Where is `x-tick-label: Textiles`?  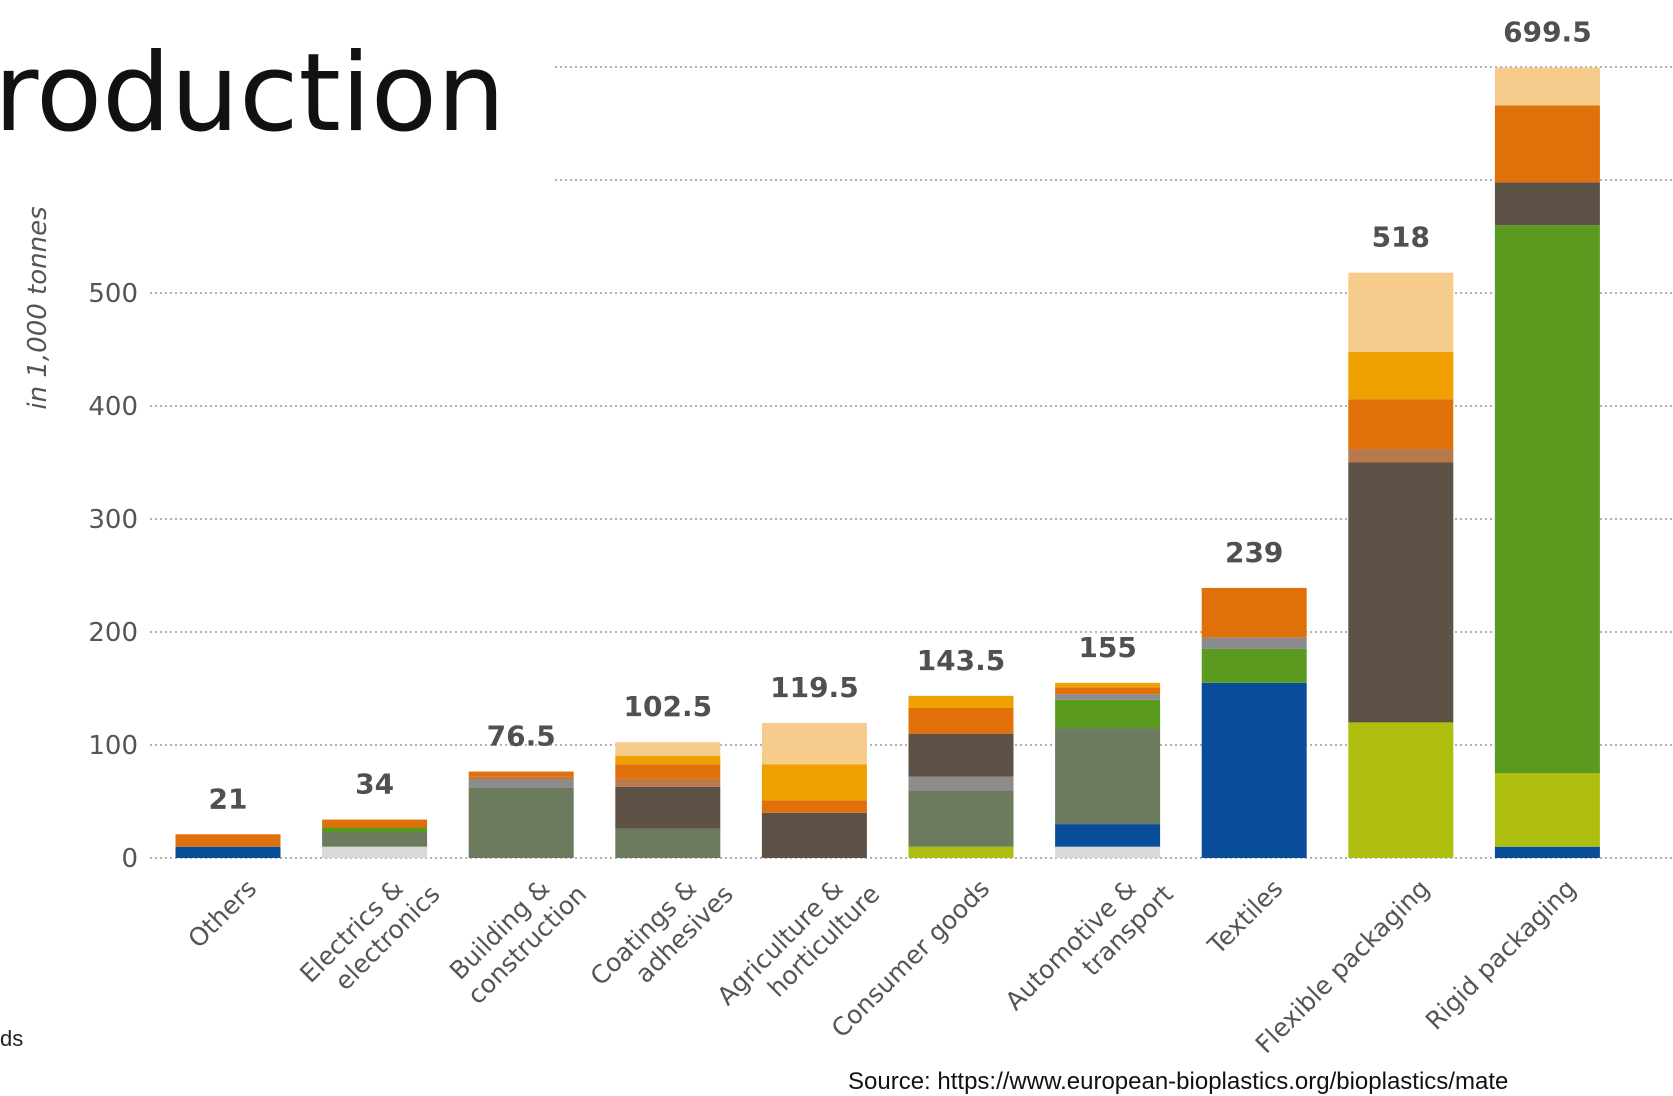
x-tick-label: Textiles is located at coordinates (1245, 917).